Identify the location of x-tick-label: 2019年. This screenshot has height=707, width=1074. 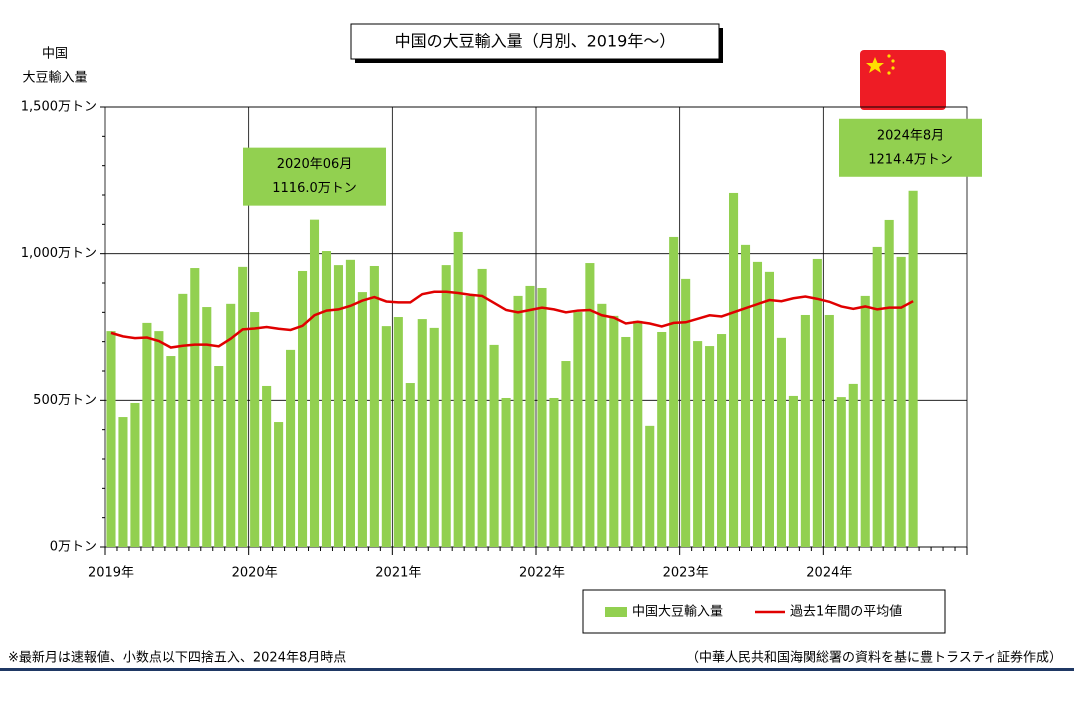
(111, 573).